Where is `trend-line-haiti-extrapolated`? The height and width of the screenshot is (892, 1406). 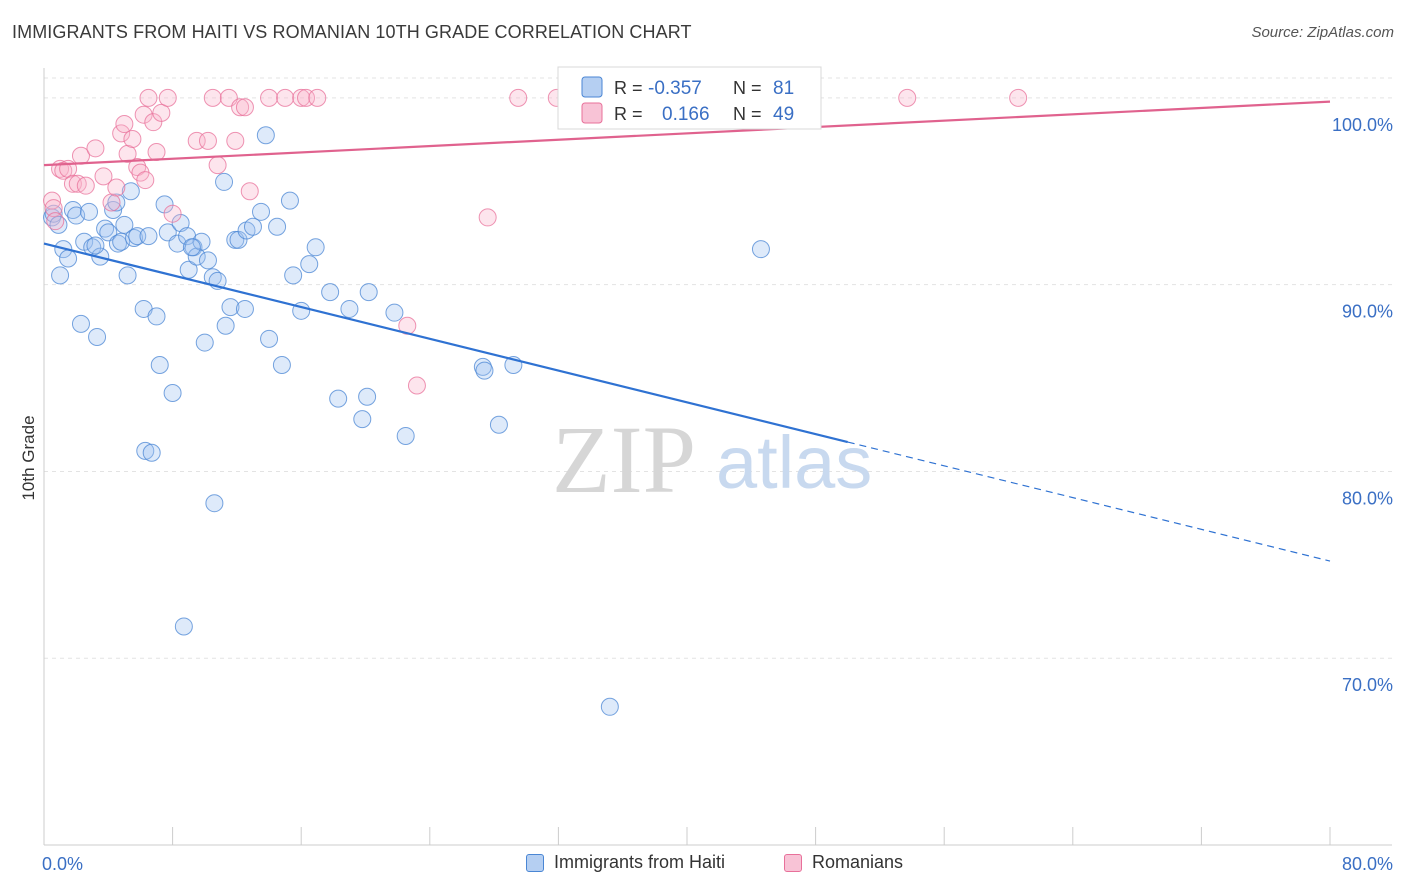 trend-line-haiti-extrapolated is located at coordinates (1089, 501).